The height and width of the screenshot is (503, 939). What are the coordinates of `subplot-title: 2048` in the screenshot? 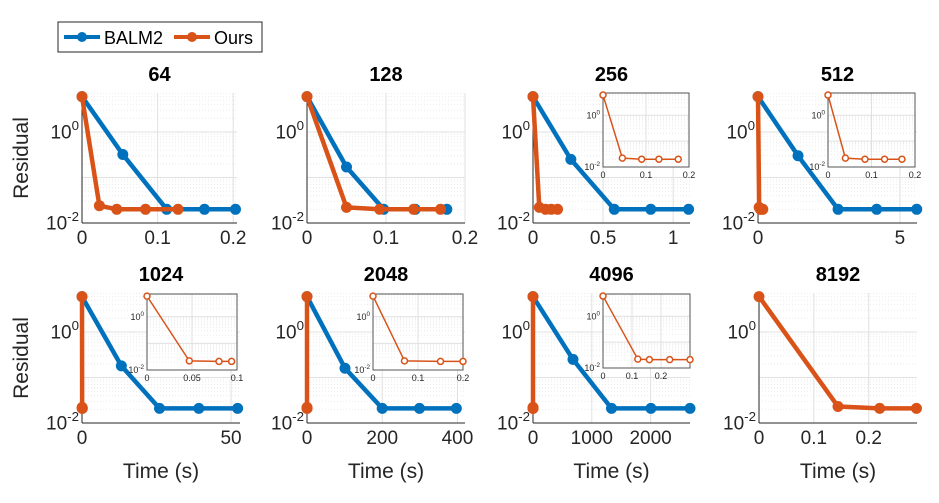 It's located at (386, 275).